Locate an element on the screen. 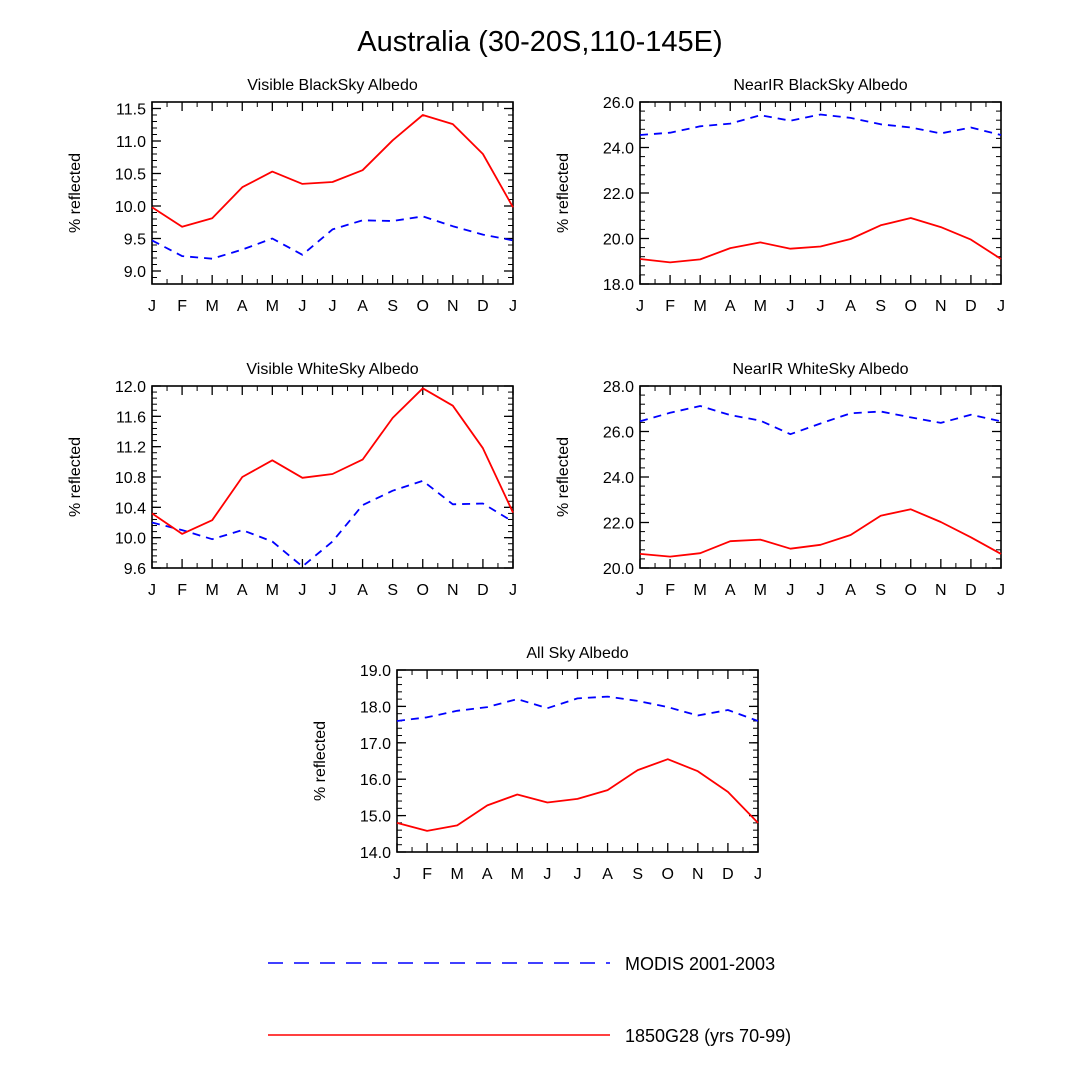 This screenshot has width=1080, height=1080. y-tick-label: 18.0 is located at coordinates (618, 285).